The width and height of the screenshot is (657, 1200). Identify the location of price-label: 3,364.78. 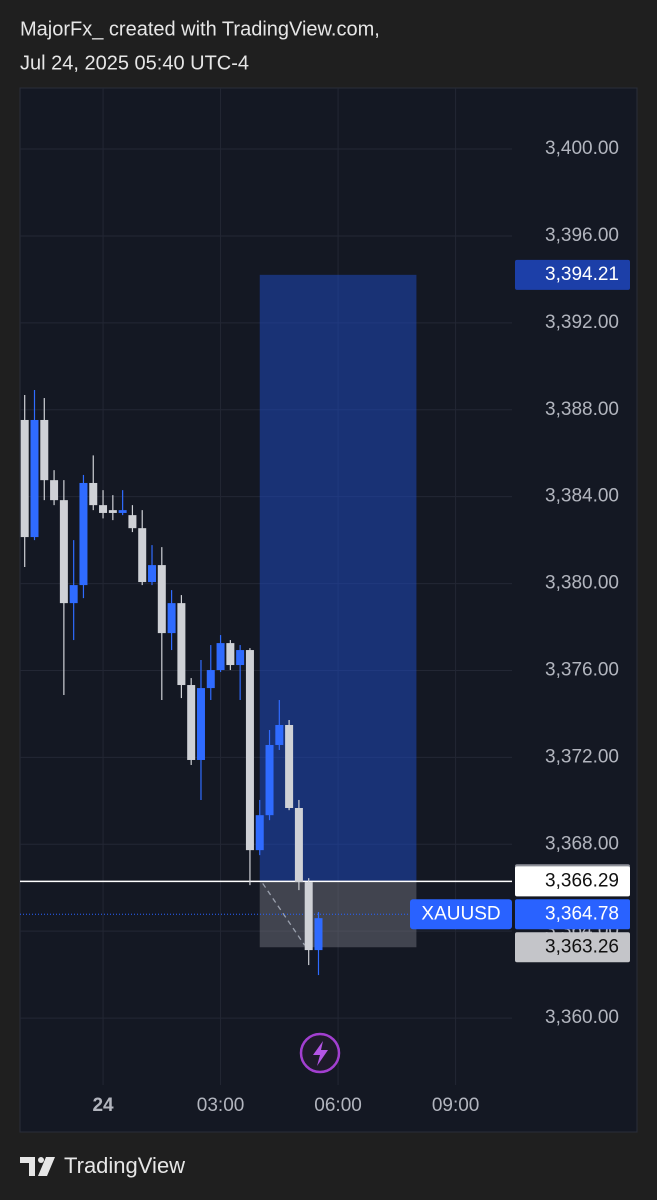
(582, 913).